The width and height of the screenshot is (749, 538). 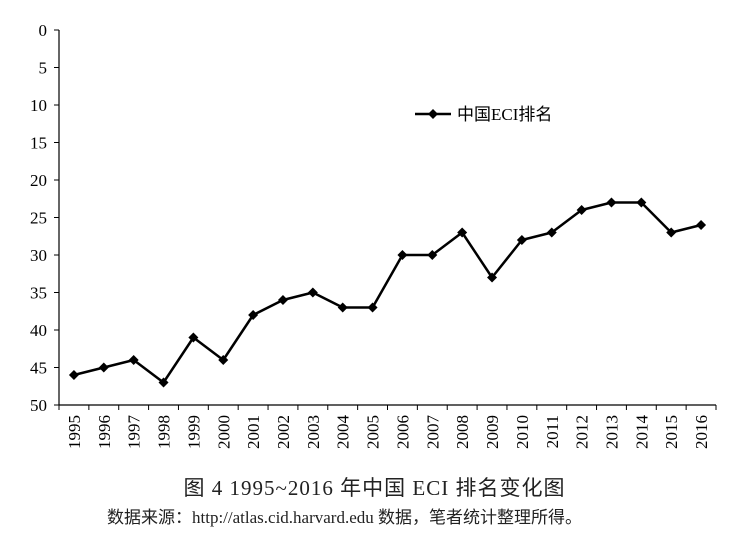 I want to click on x-tick-label: 1997, so click(x=134, y=432).